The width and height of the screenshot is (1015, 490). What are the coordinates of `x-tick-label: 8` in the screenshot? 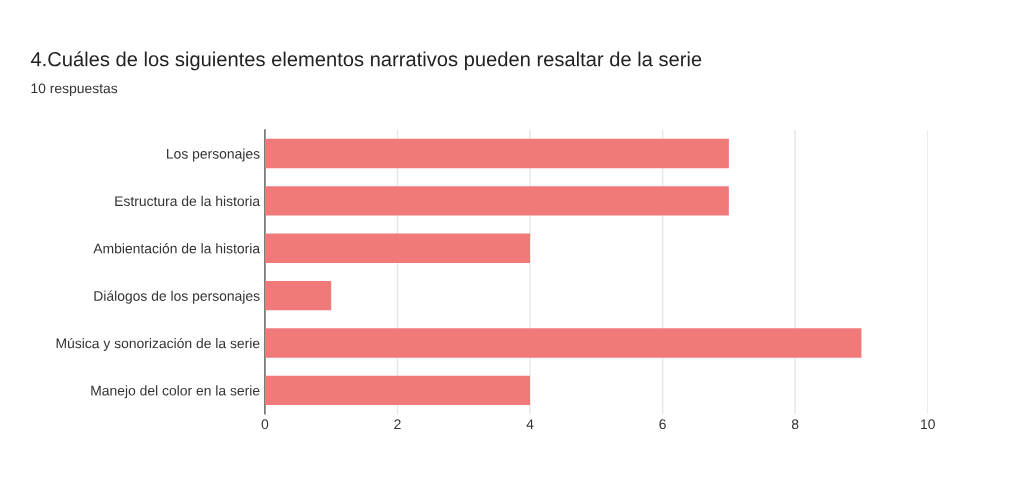 It's located at (795, 424).